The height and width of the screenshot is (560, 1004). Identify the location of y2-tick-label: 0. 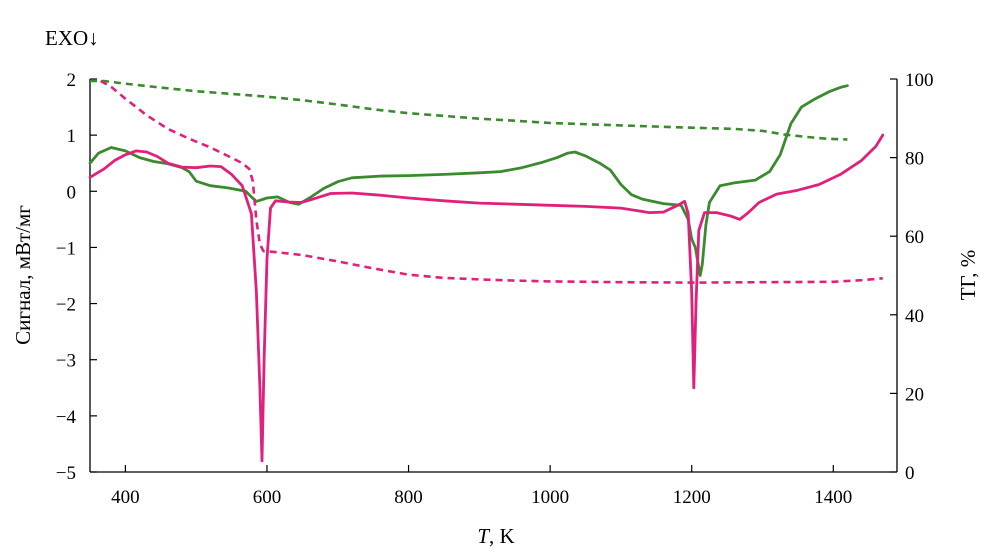
(910, 473).